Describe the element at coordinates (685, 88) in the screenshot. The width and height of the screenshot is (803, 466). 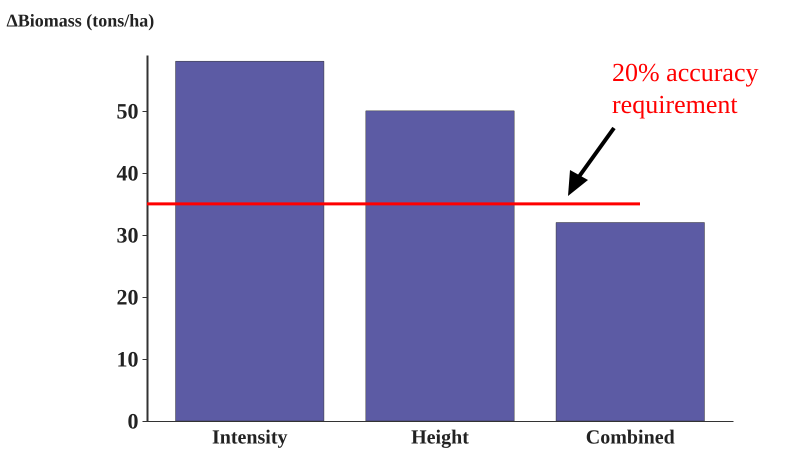
I see `ref-line-label: 20% accuracy requirement` at that location.